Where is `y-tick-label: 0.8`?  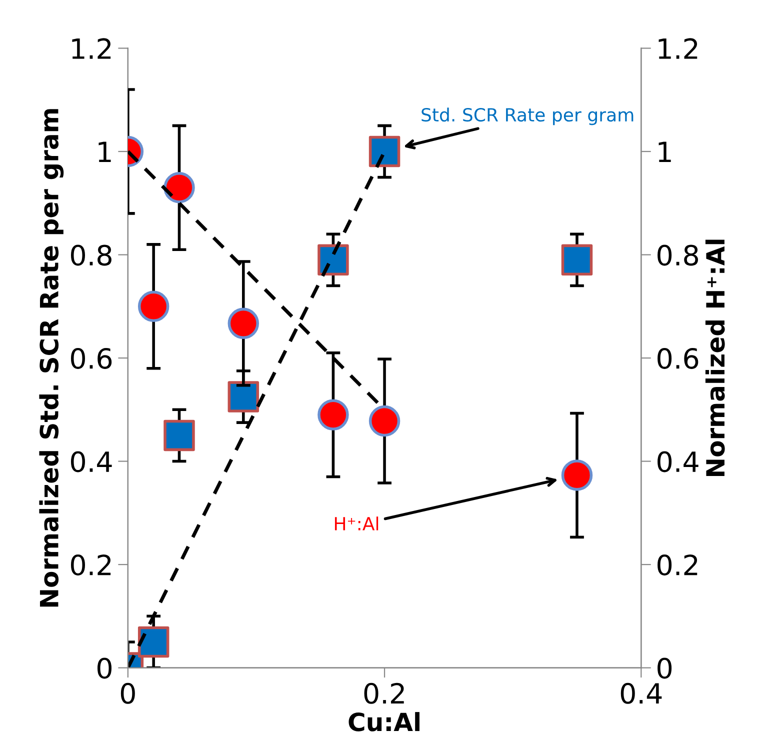
y-tick-label: 0.8 is located at coordinates (91, 255).